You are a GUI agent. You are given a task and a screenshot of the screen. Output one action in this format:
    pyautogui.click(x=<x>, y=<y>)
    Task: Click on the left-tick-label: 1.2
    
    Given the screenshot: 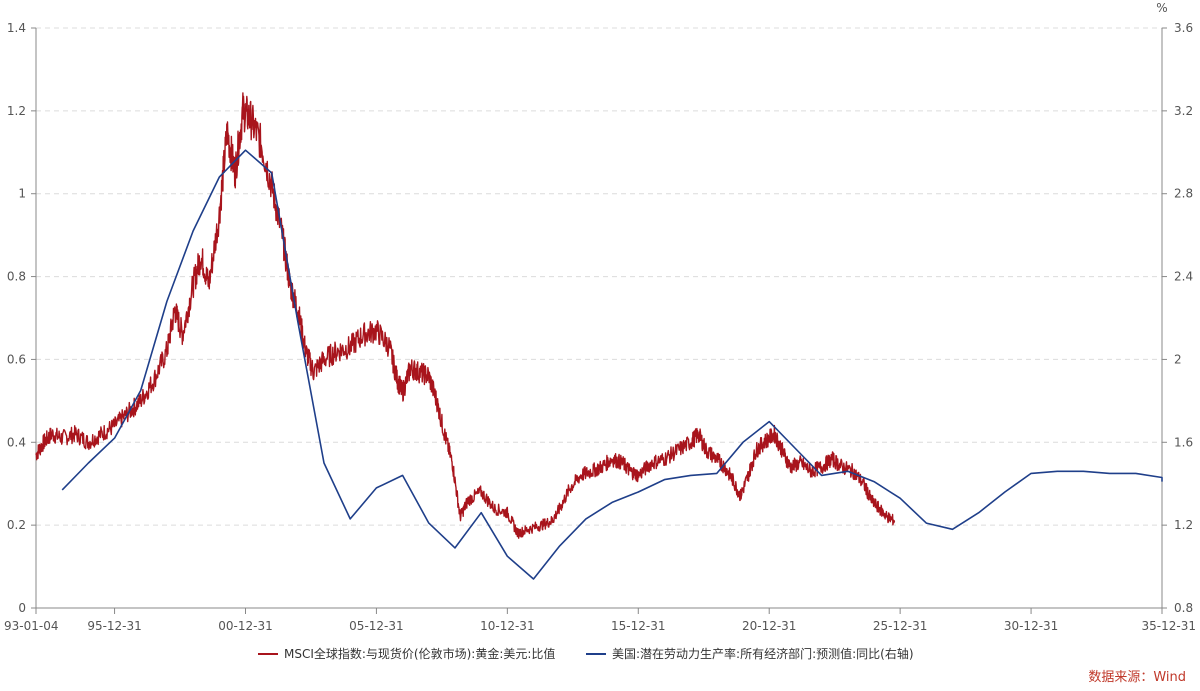 What is the action you would take?
    pyautogui.click(x=16, y=111)
    